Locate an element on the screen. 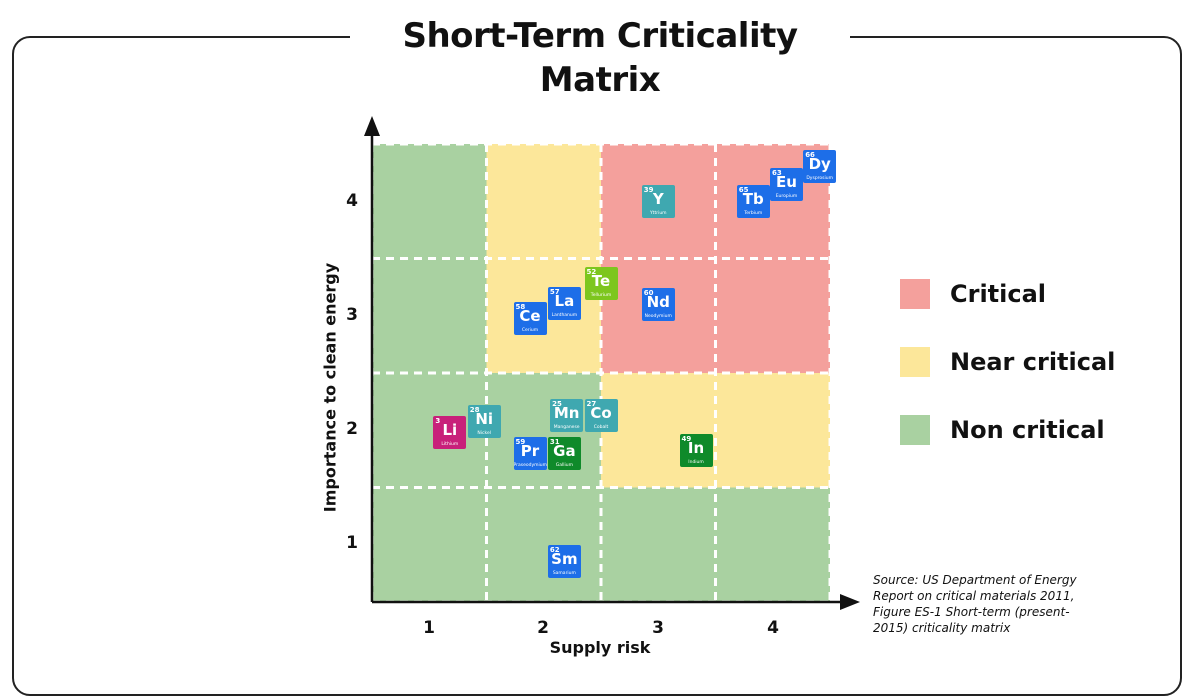 This screenshot has width=1188, height=696. element-symbol: Ni is located at coordinates (484, 418).